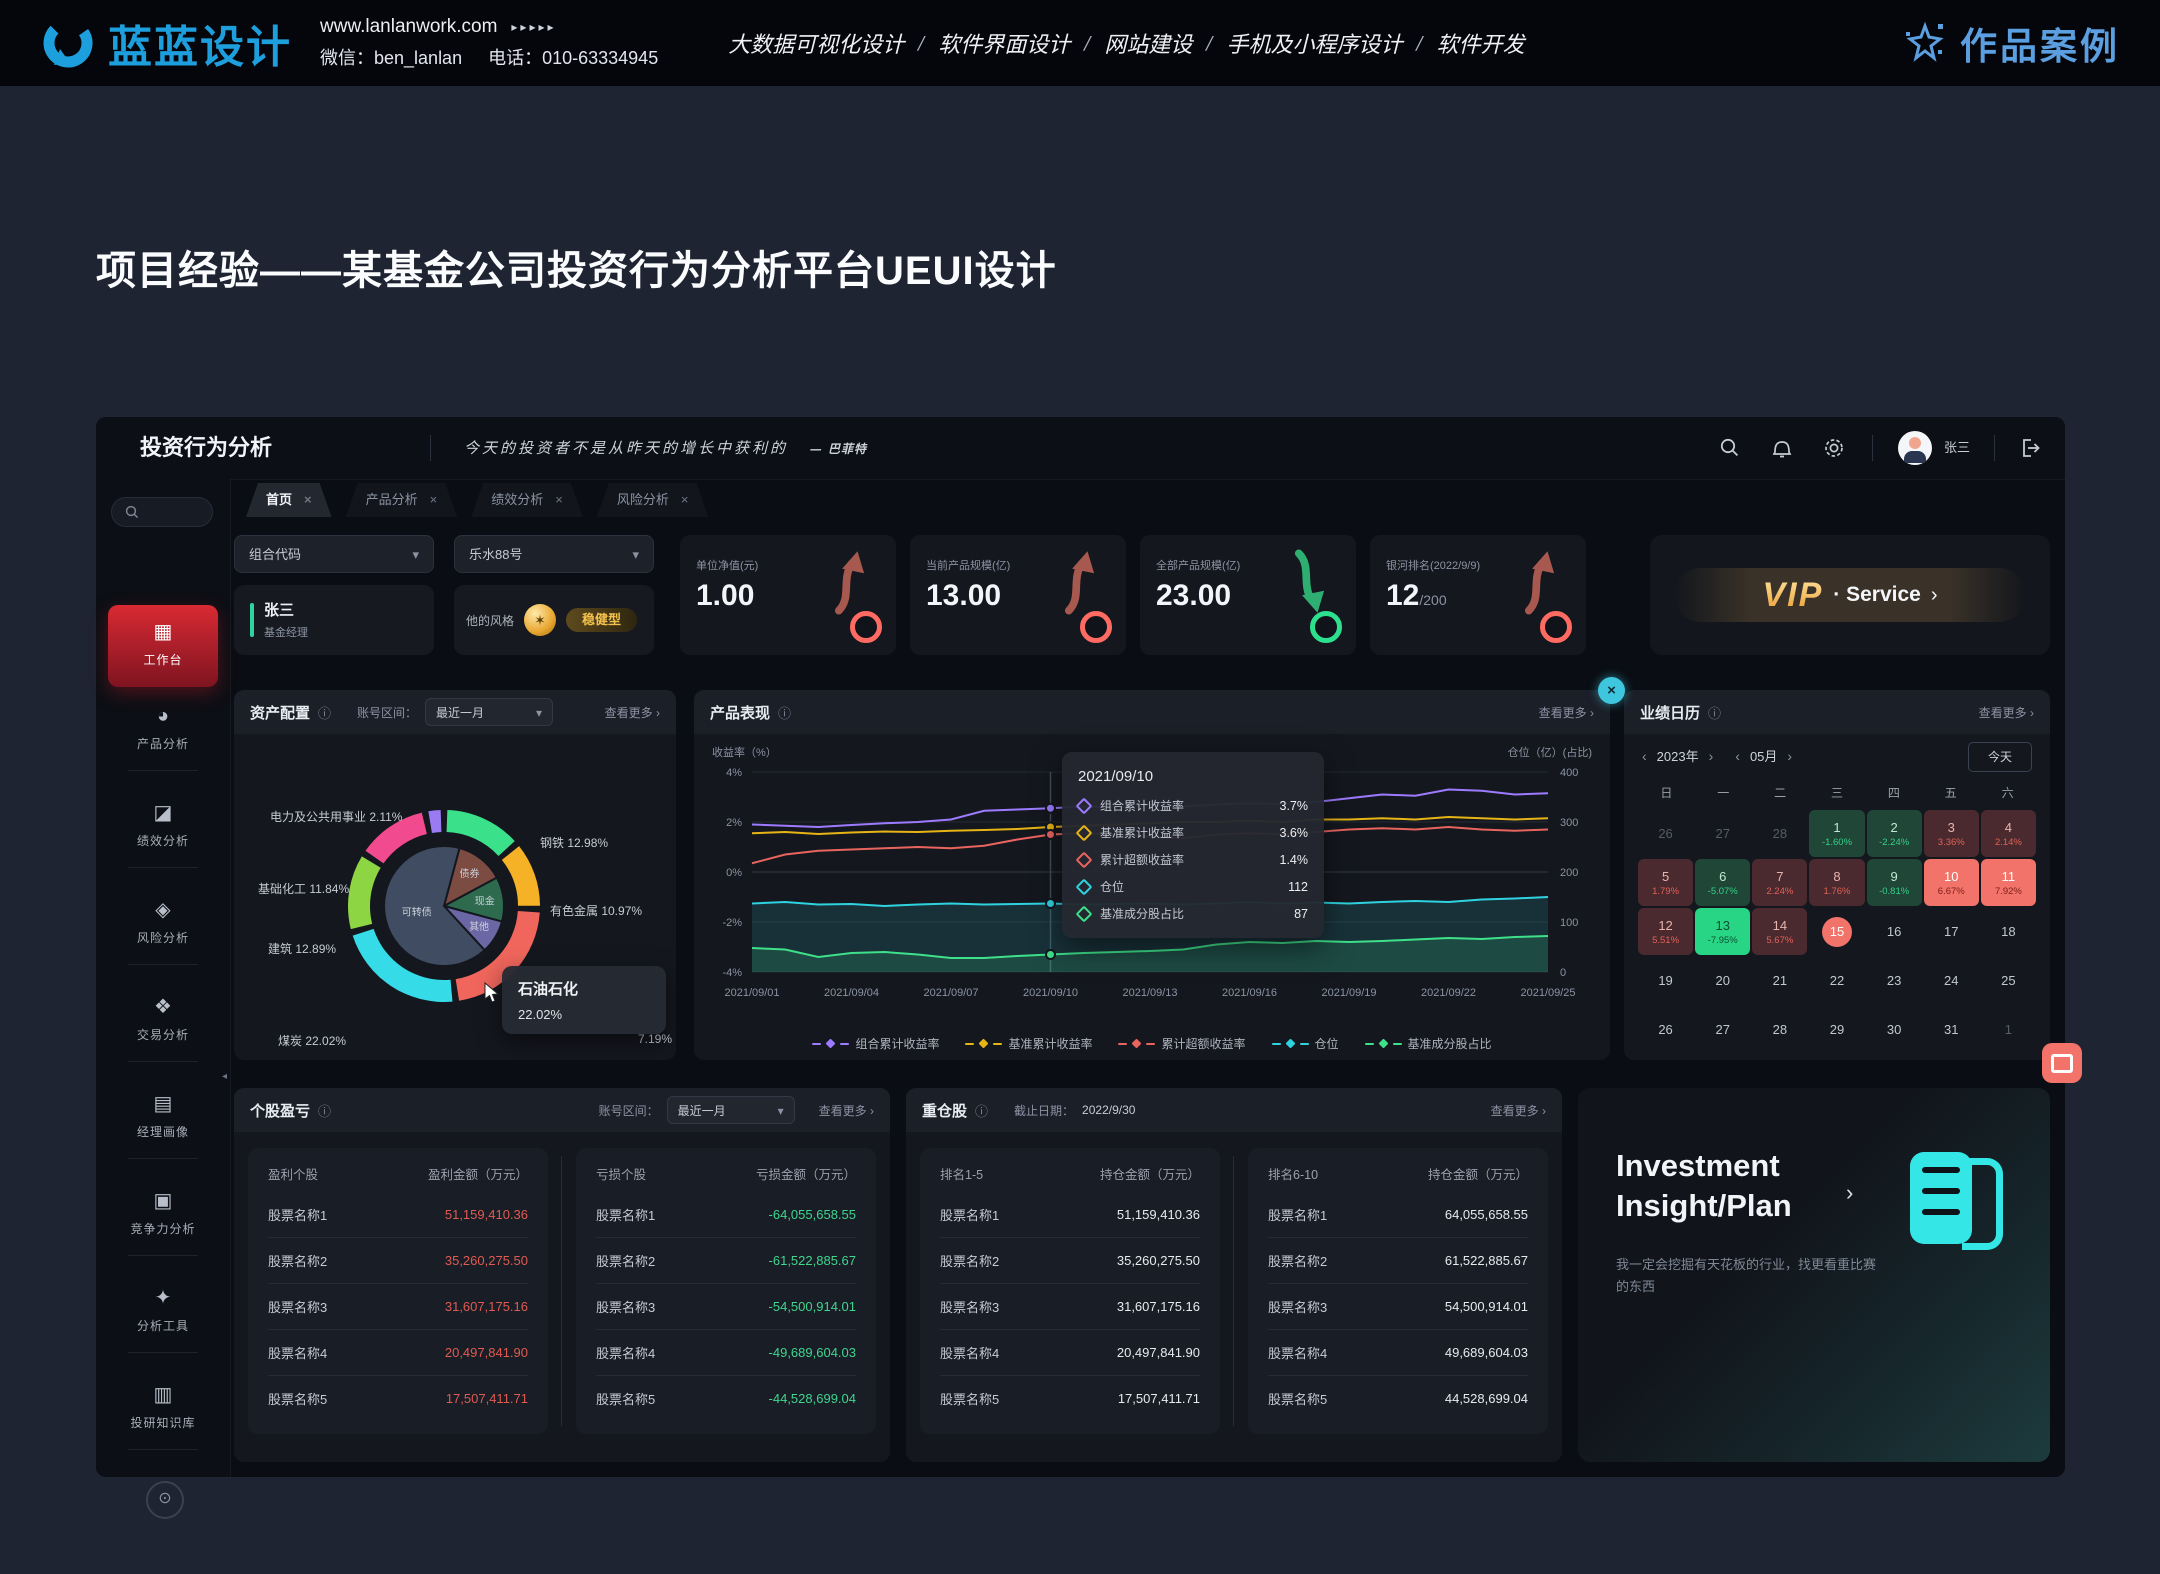 The width and height of the screenshot is (2160, 1574). I want to click on calendar-day: 13 -7.95%, so click(1723, 931).